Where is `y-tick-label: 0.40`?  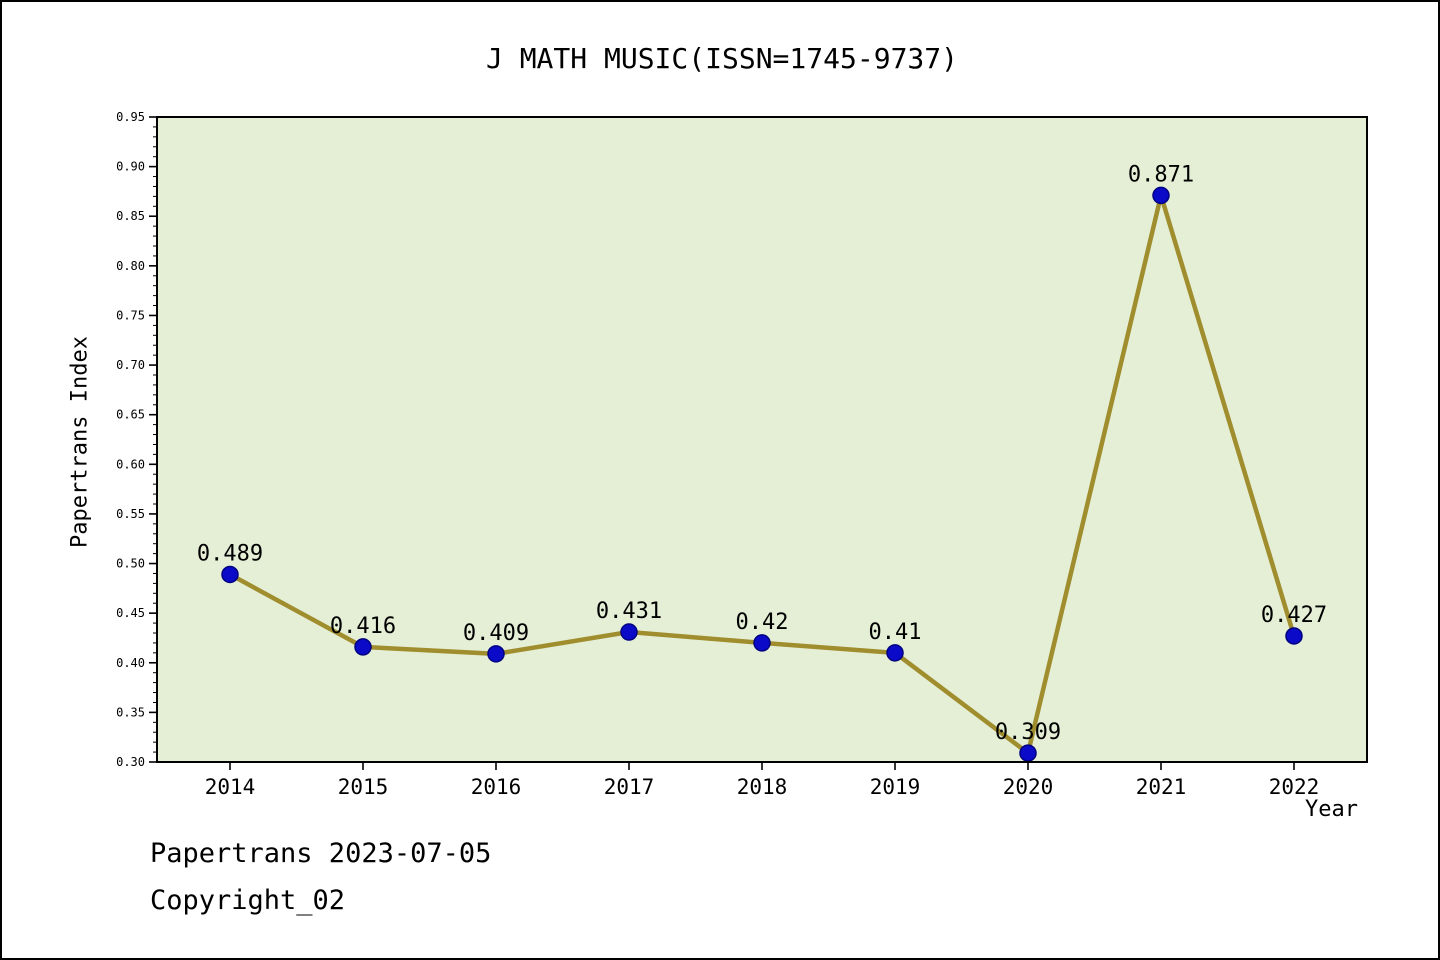 y-tick-label: 0.40 is located at coordinates (130, 663).